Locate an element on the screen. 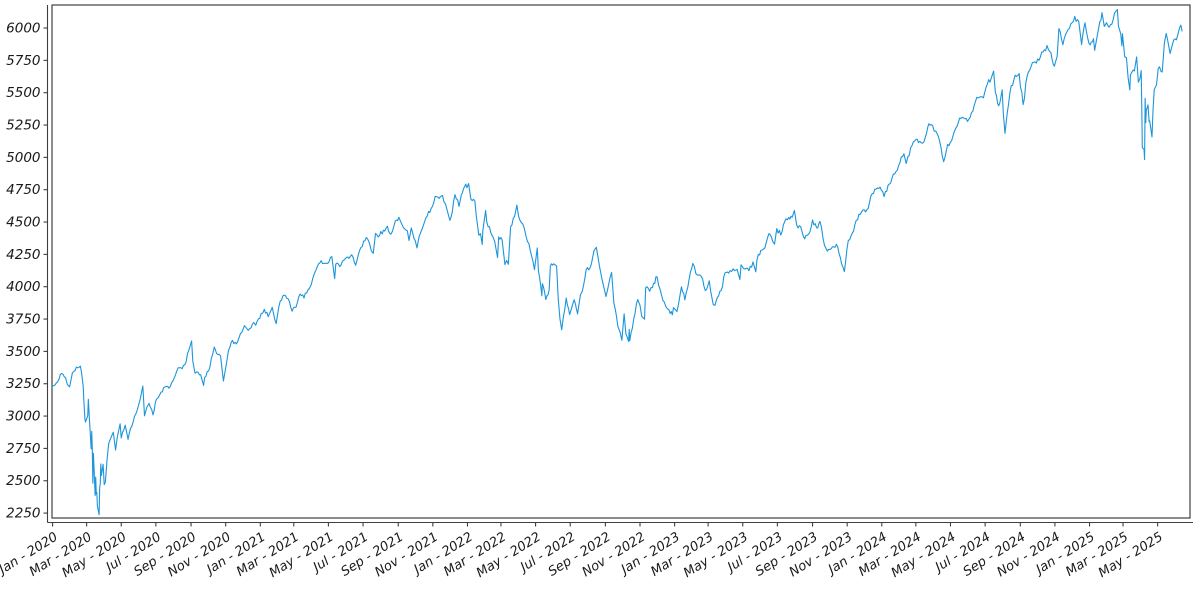 The height and width of the screenshot is (600, 1200). y-tick-label: 2500 is located at coordinates (23, 481).